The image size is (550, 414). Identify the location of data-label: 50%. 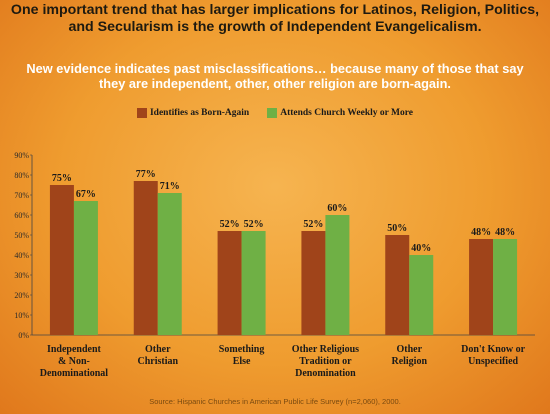
(397, 228).